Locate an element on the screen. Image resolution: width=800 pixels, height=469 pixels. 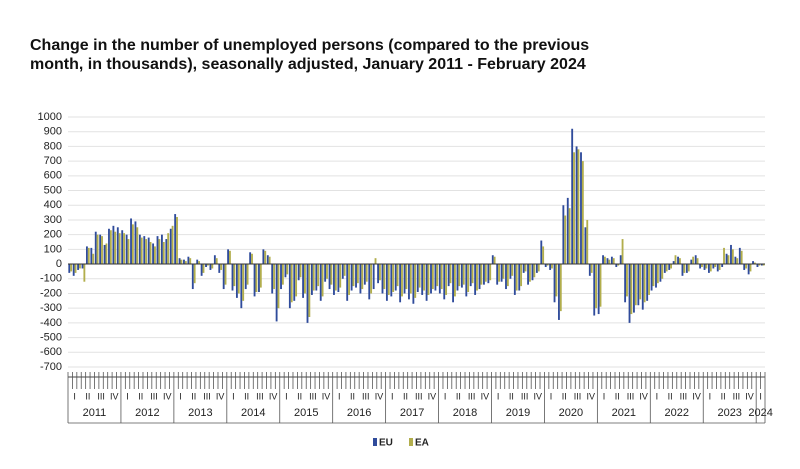
year-label: 2016 is located at coordinates (359, 413).